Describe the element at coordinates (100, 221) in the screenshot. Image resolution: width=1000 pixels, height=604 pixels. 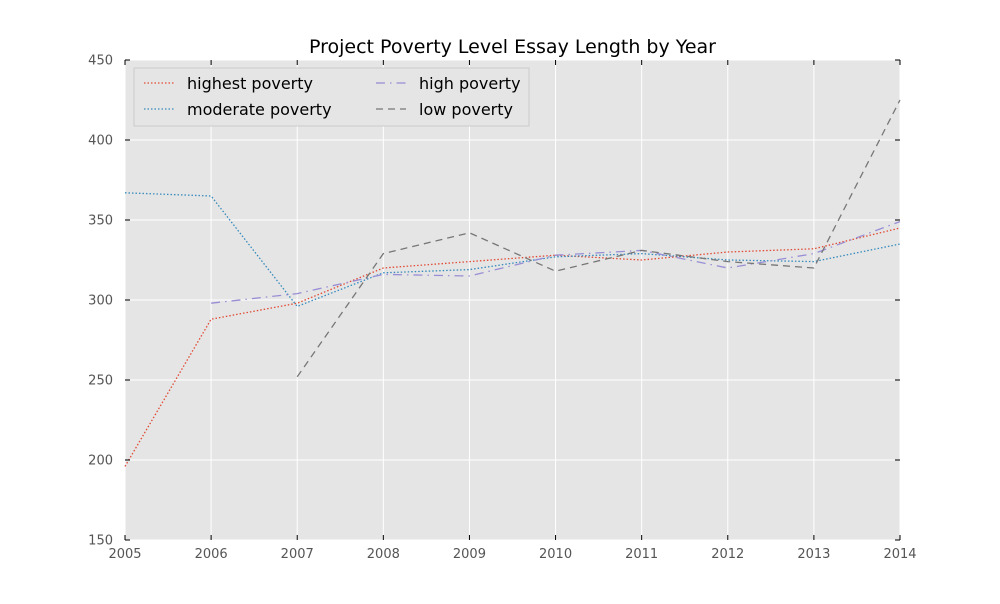
I see `y-tick-label: 350` at that location.